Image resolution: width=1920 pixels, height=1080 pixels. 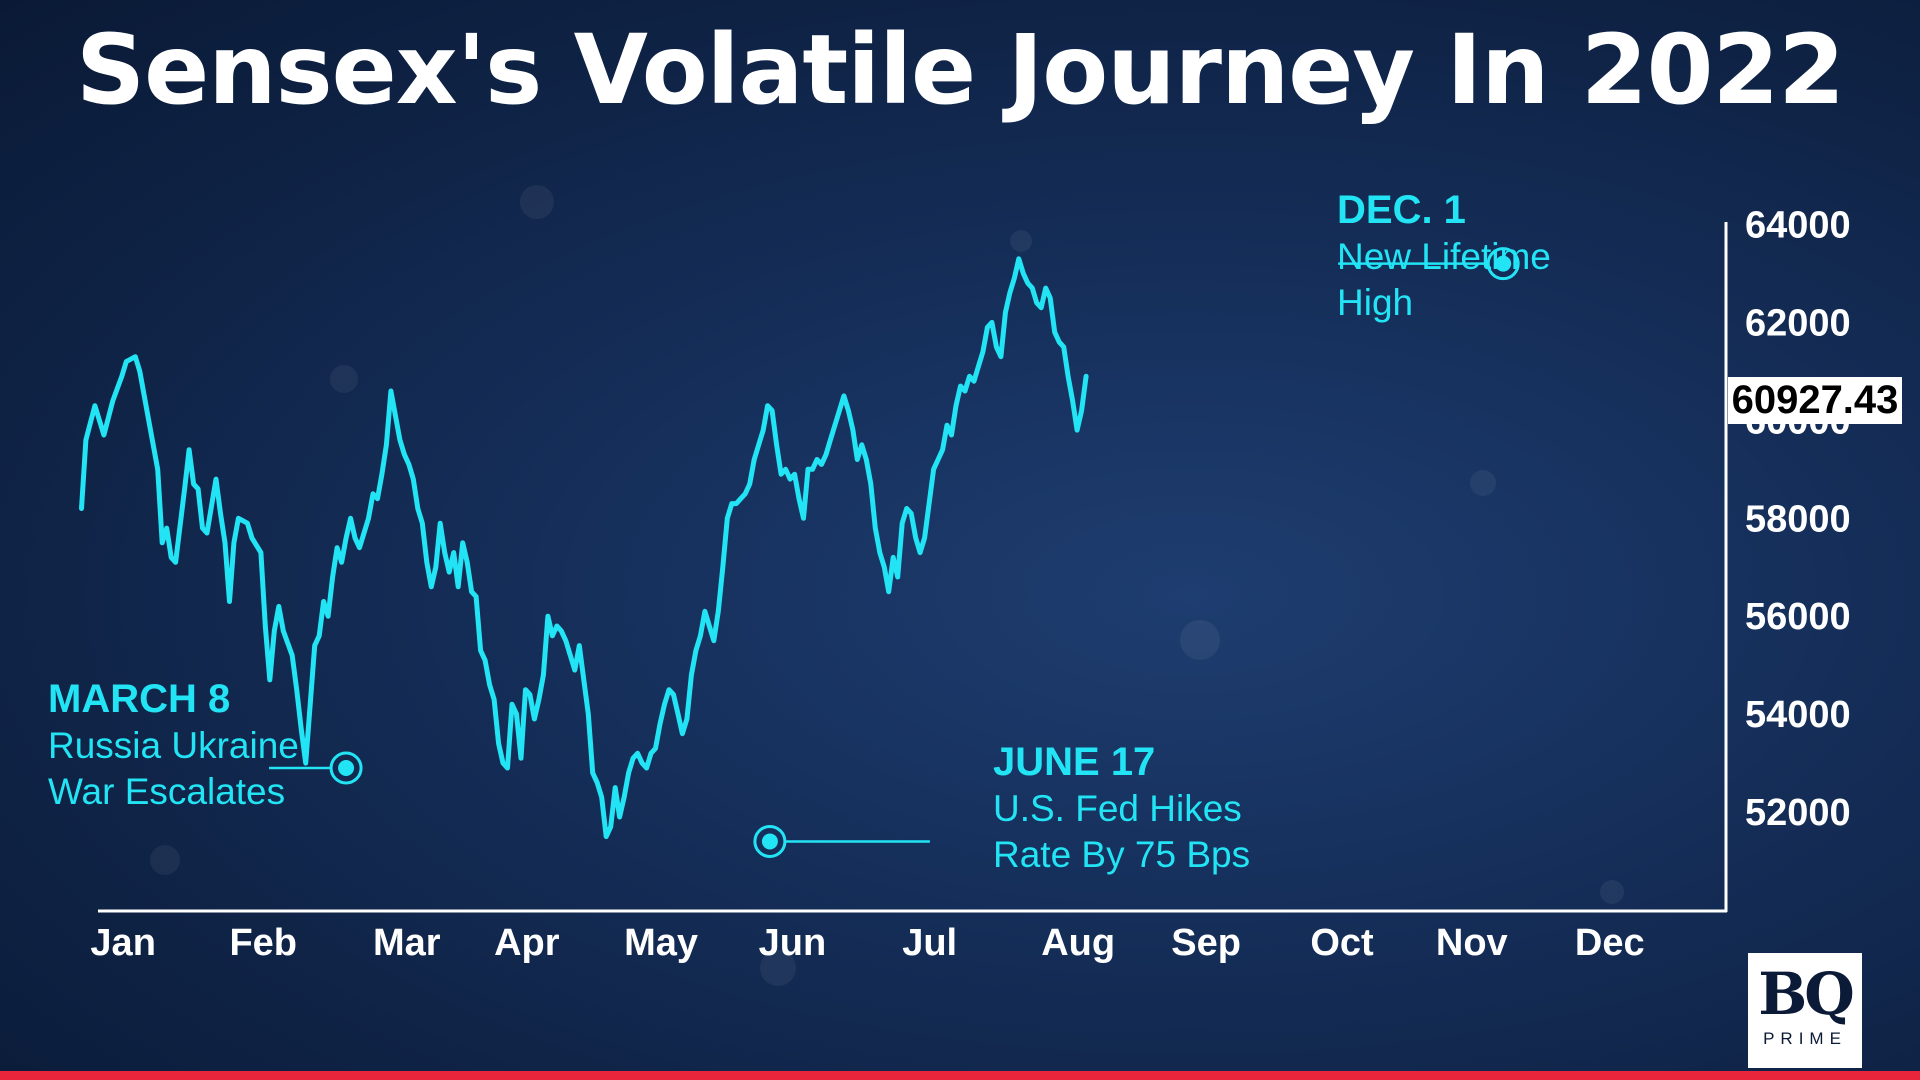 I want to click on chart-title: Sensex's Volatile Journey In 2022, so click(x=960, y=70).